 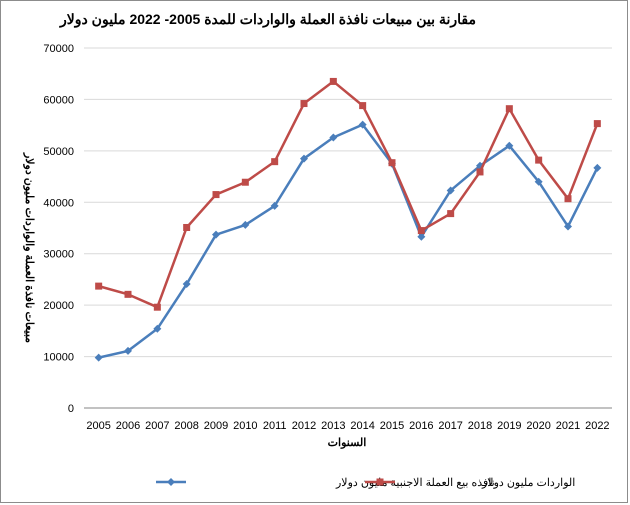 What do you see at coordinates (450, 426) in the screenshot?
I see `x-tick-label: 2017` at bounding box center [450, 426].